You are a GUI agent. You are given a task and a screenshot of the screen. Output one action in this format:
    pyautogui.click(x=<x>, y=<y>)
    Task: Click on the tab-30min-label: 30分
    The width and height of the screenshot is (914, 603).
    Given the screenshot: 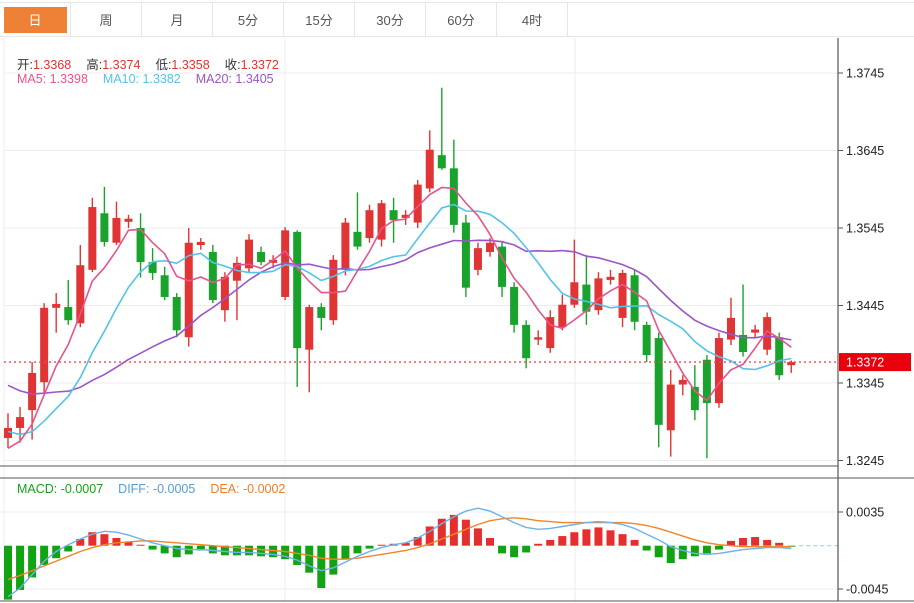 What is the action you would take?
    pyautogui.click(x=390, y=20)
    